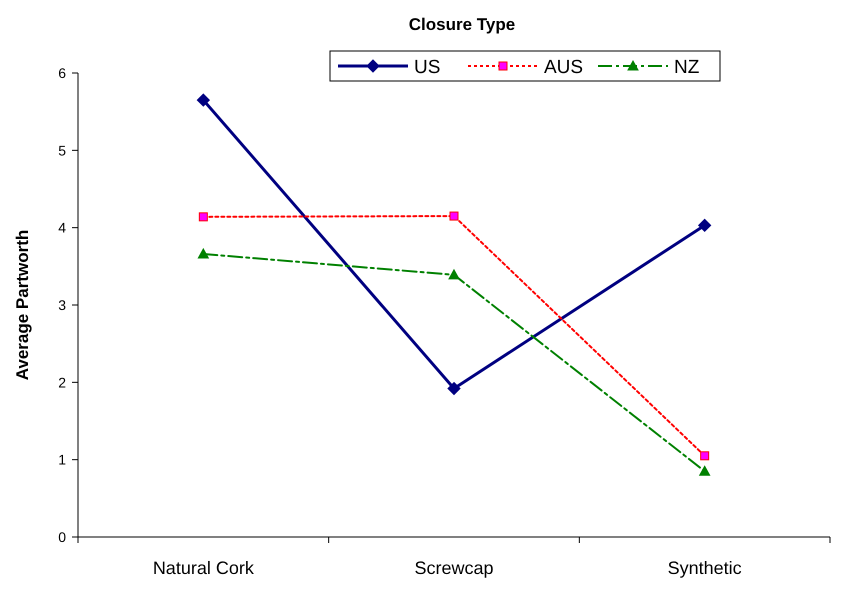  What do you see at coordinates (62, 228) in the screenshot?
I see `y-tick-label: 4` at bounding box center [62, 228].